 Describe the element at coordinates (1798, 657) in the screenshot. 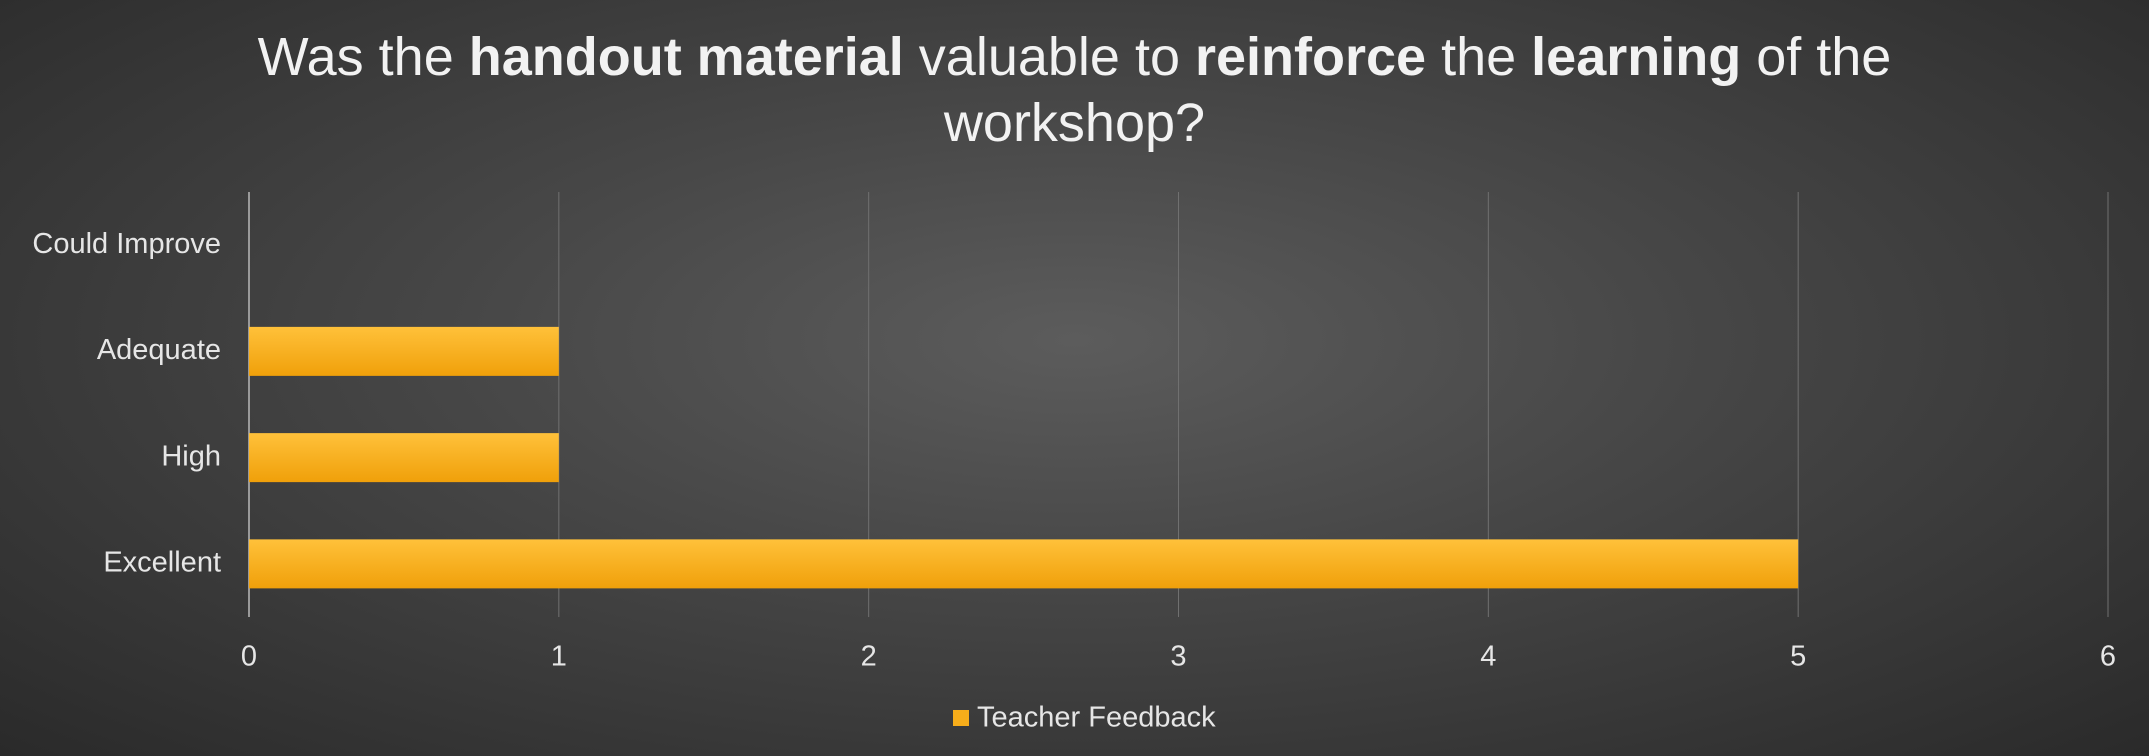

I see `x-tick-label: 5` at that location.